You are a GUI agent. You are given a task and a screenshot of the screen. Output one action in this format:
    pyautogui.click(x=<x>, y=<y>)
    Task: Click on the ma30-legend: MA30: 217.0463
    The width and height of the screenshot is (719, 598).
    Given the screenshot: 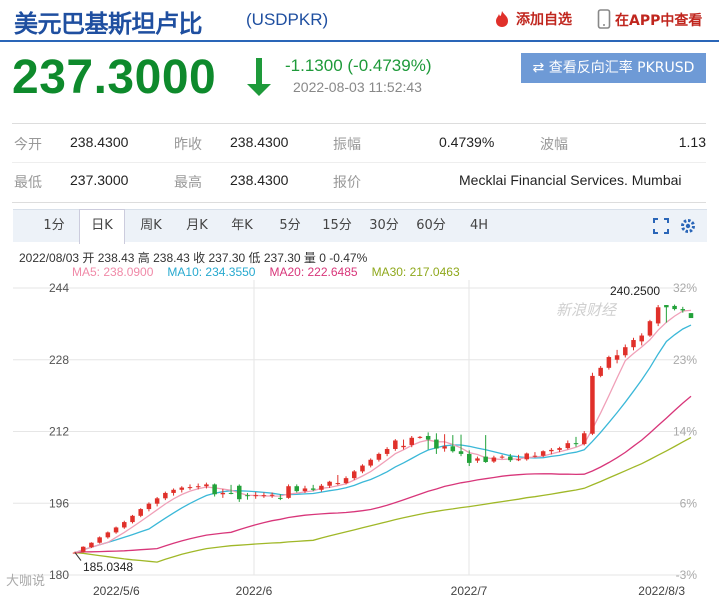 What is the action you would take?
    pyautogui.click(x=415, y=272)
    